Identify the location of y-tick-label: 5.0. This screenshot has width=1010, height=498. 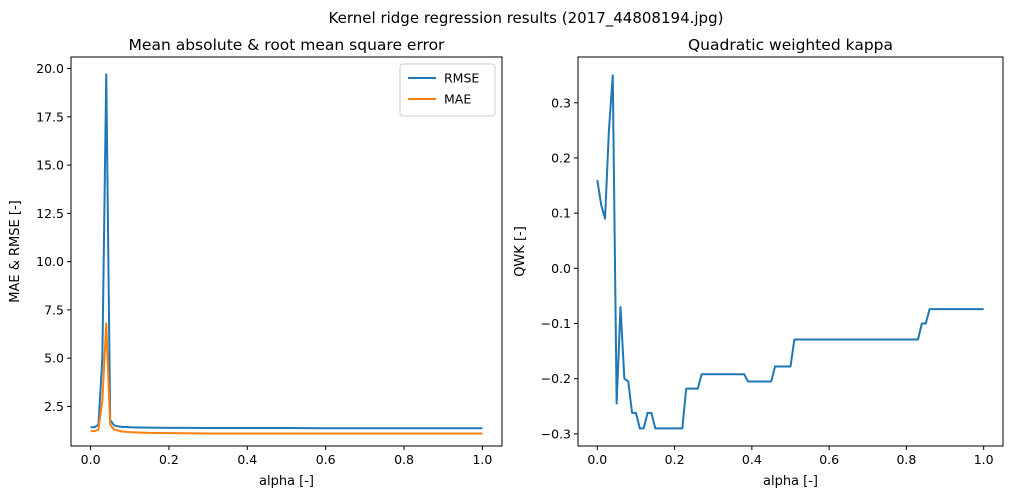
(54, 358).